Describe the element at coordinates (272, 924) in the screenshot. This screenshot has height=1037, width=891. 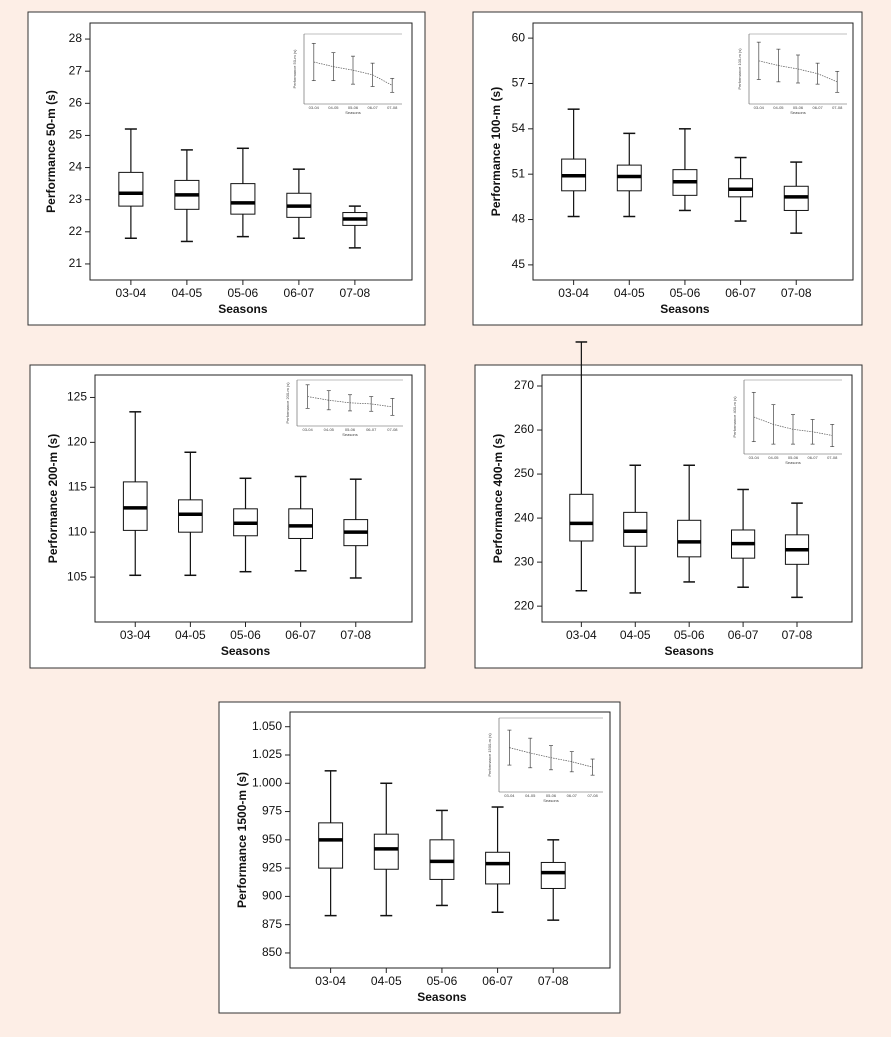
I see `y-tick-label: 875` at that location.